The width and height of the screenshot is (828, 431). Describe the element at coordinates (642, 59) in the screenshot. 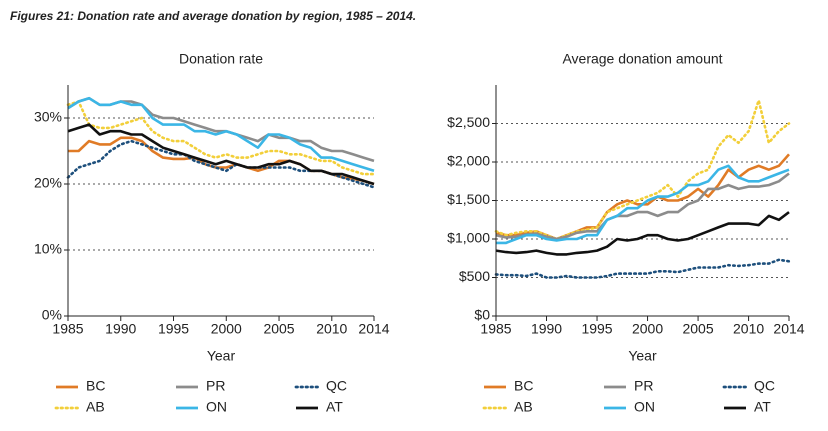

I see `chart-title: Average donation amount` at that location.